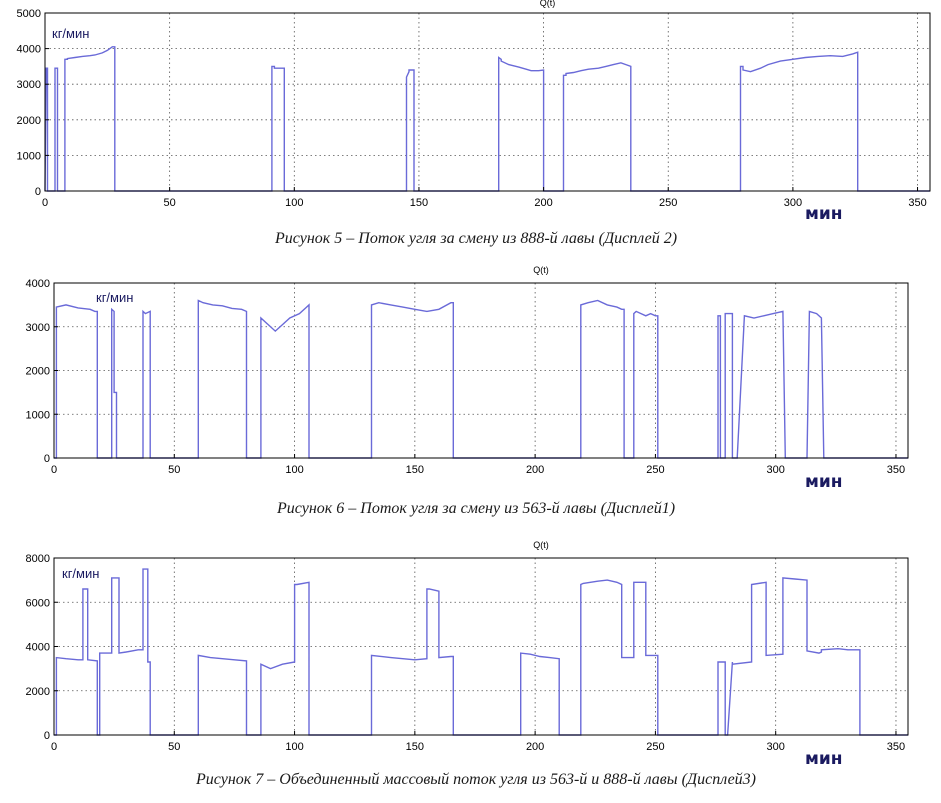  I want to click on chart3-ytick-label-2: 4000, so click(38, 648).